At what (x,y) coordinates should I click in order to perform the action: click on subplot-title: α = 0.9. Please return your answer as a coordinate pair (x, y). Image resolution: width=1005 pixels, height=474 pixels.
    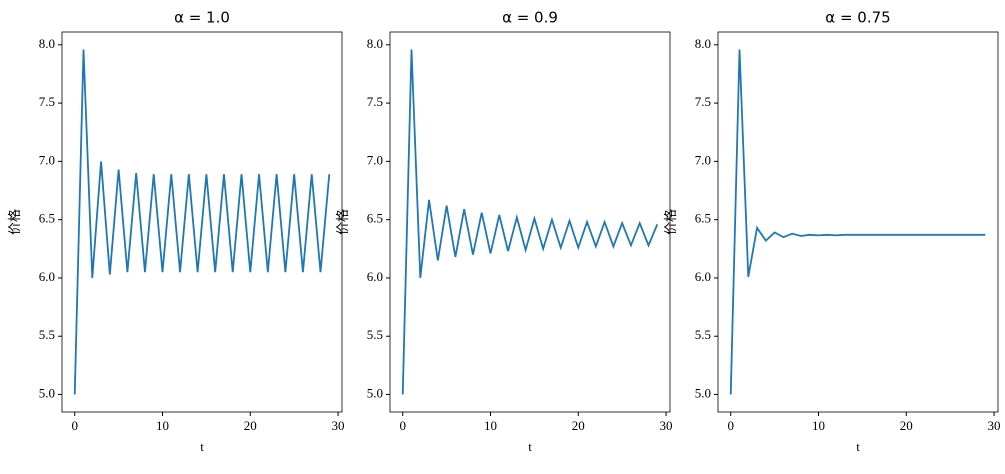
    Looking at the image, I should click on (530, 18).